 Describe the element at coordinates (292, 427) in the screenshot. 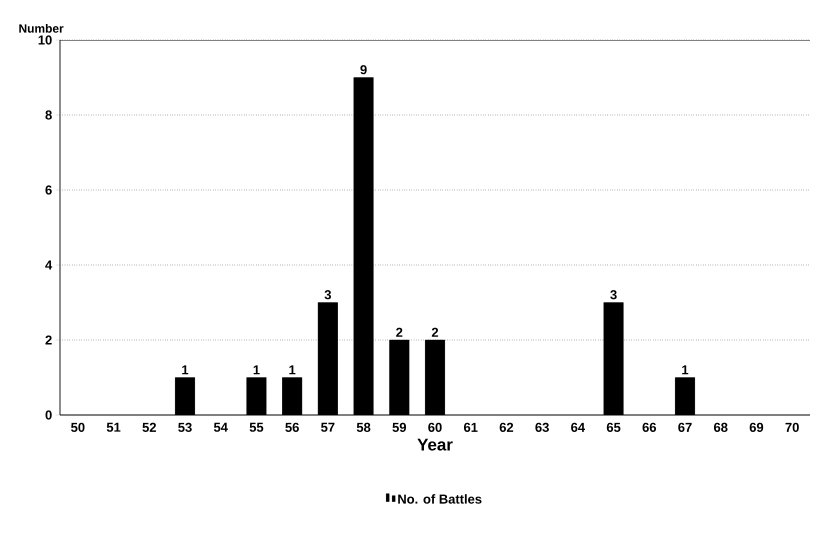

I see `x-tick-label: 56` at that location.